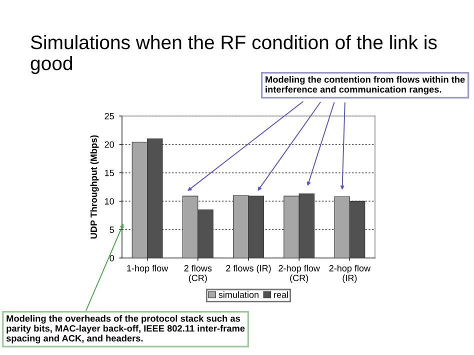 The width and height of the screenshot is (474, 355). Describe the element at coordinates (147, 269) in the screenshot. I see `x-tick-label: 1-hop flow` at that location.